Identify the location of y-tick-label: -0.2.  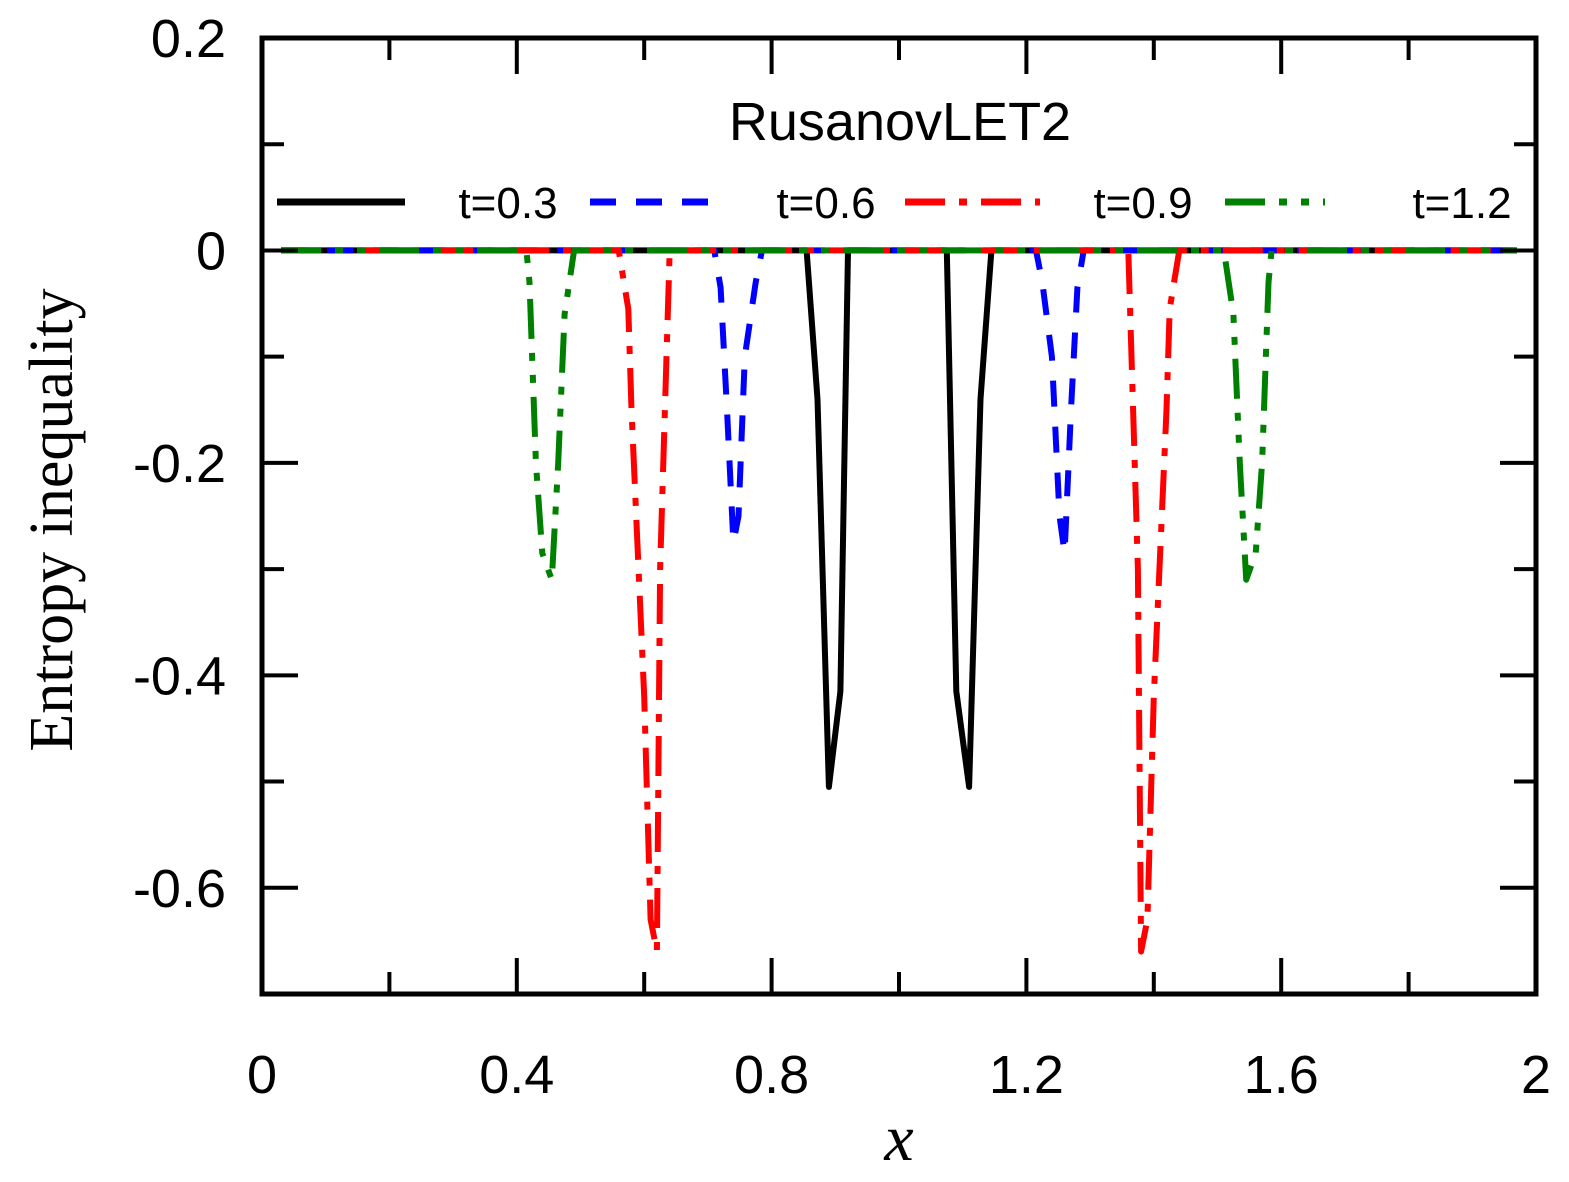
(179, 464).